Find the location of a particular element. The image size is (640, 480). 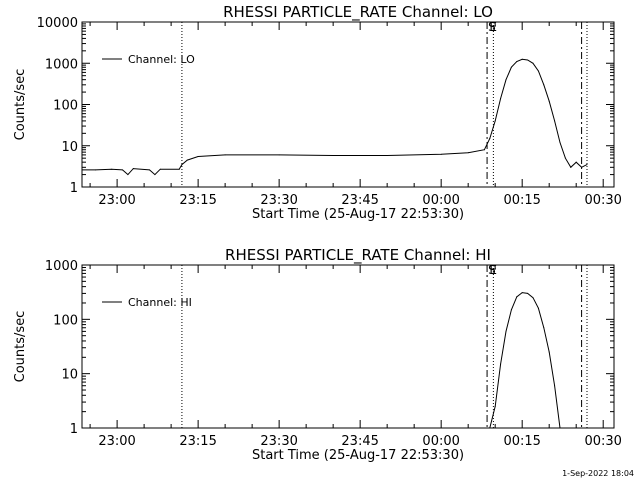

chart-title: RHESSI PARTICLE_RATE Channel: HI is located at coordinates (358, 255).